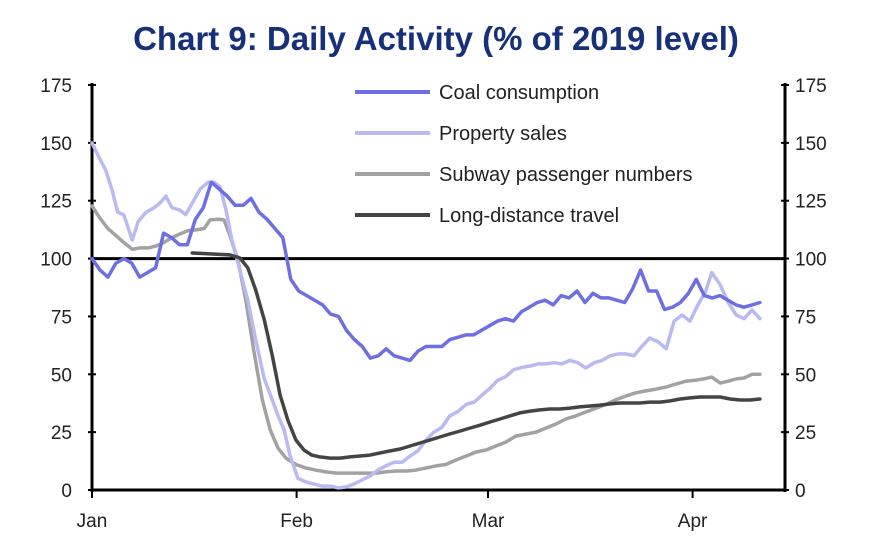  Describe the element at coordinates (92, 521) in the screenshot. I see `x-tick-label: Jan` at that location.